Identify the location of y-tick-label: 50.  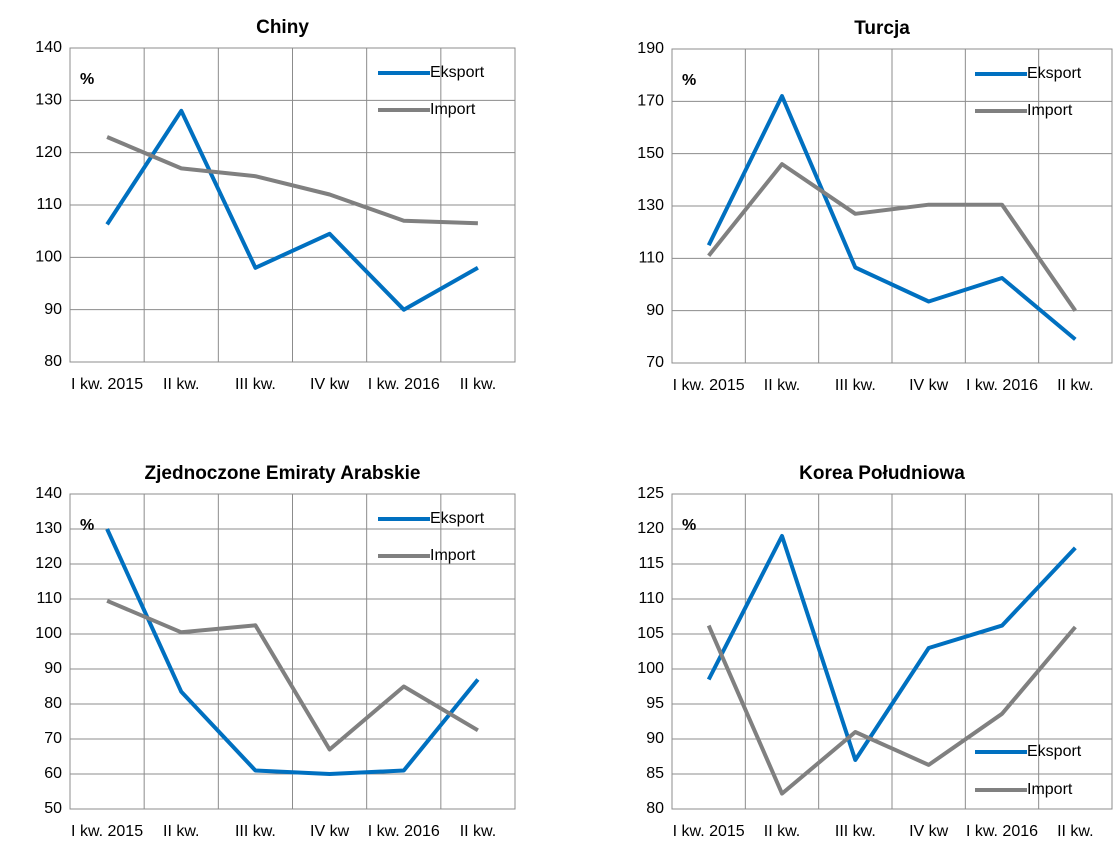
(53, 808).